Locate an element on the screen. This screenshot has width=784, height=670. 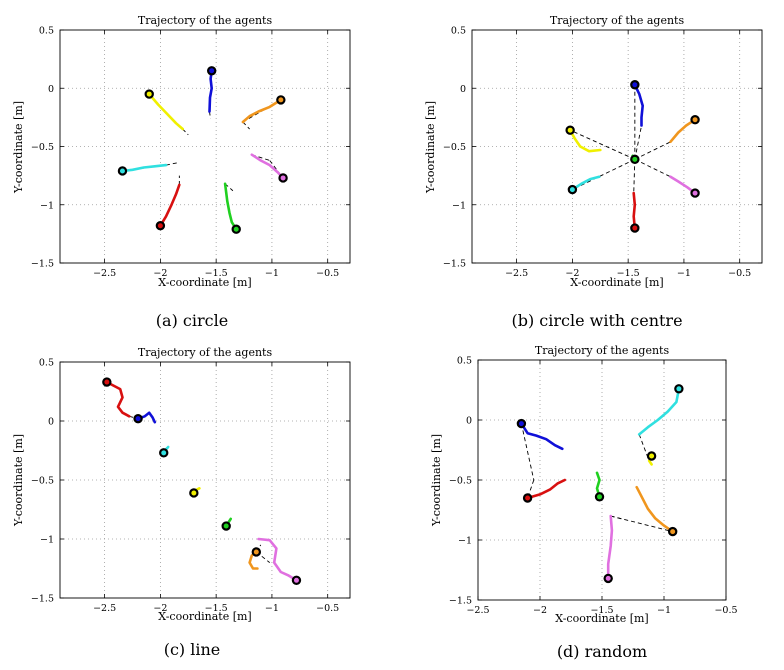
caption: (a) circle is located at coordinates (192, 320).